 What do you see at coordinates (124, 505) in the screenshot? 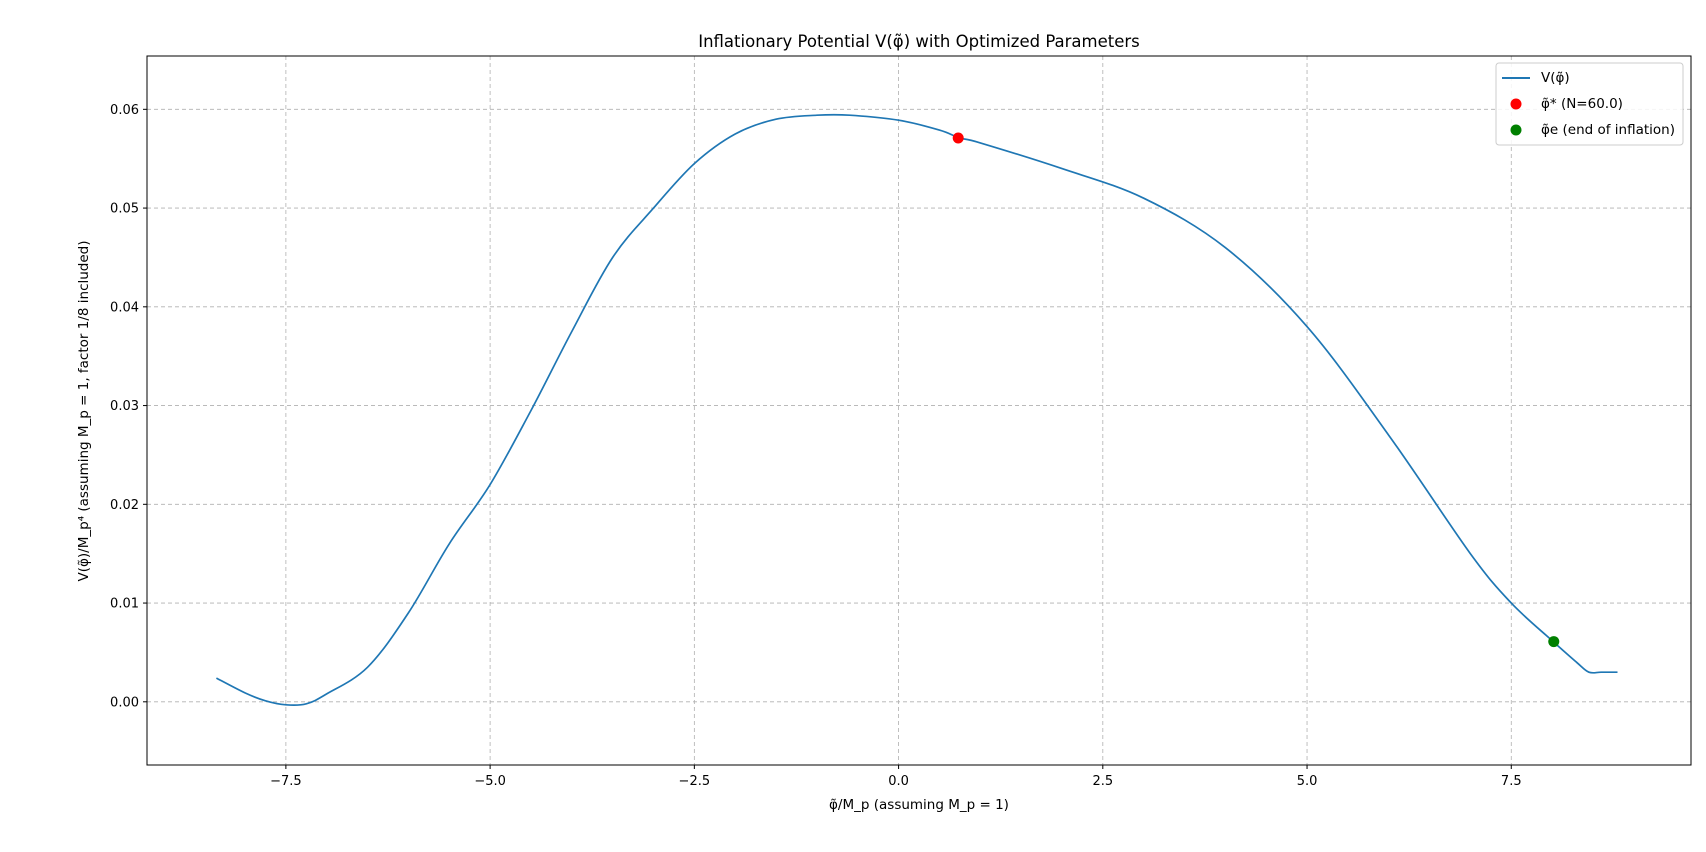
I see `y-tick-label: 0.02` at bounding box center [124, 505].